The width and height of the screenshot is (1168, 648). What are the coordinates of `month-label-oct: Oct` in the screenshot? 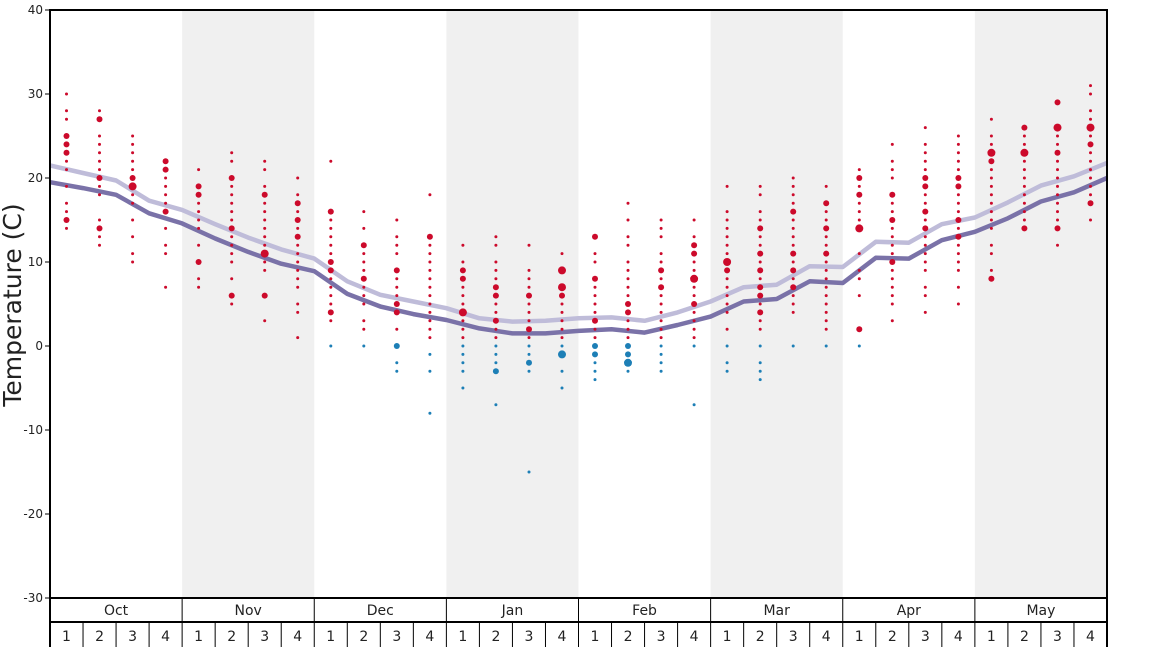 It's located at (116, 611).